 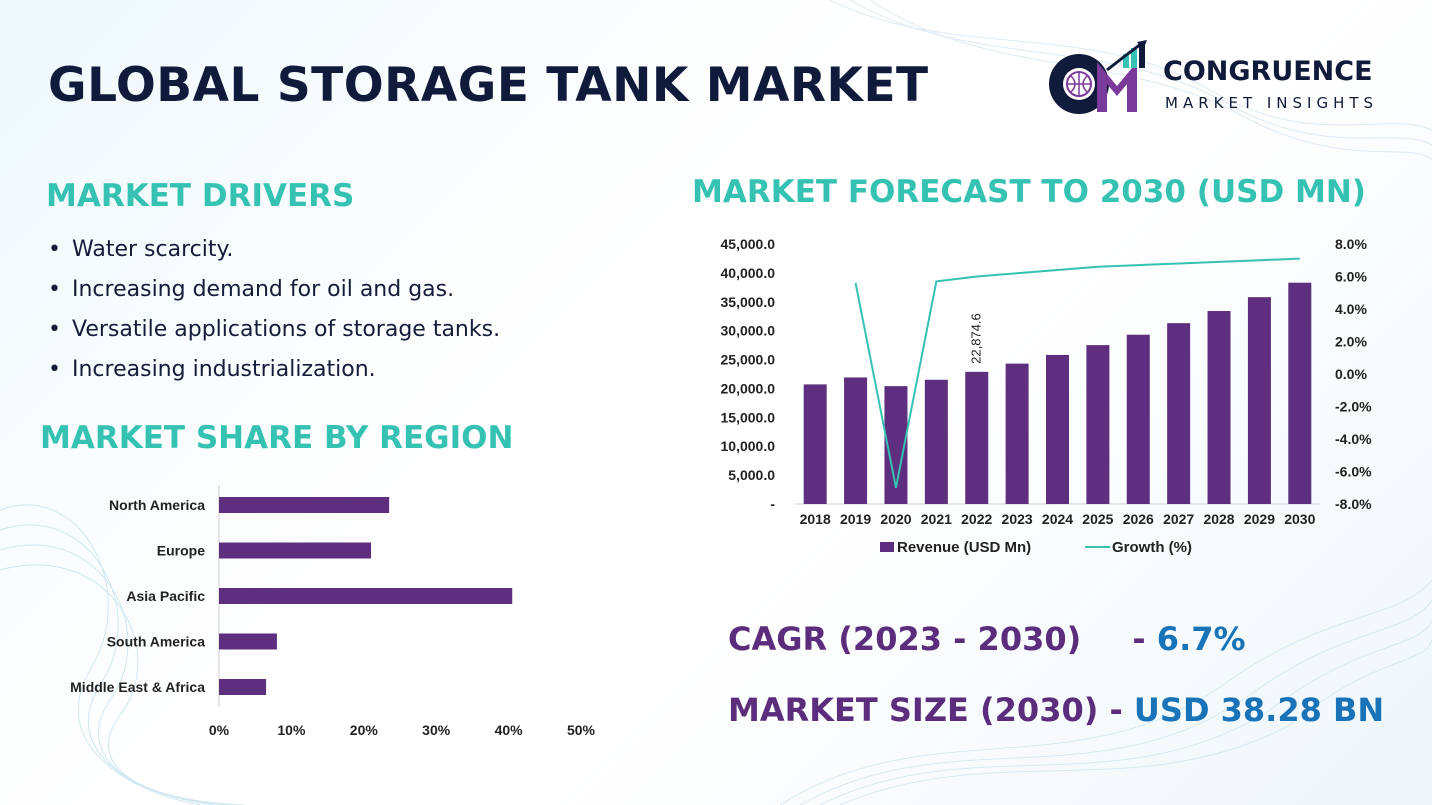 What do you see at coordinates (748, 302) in the screenshot?
I see `y-tick-label-left: 35,000.0` at bounding box center [748, 302].